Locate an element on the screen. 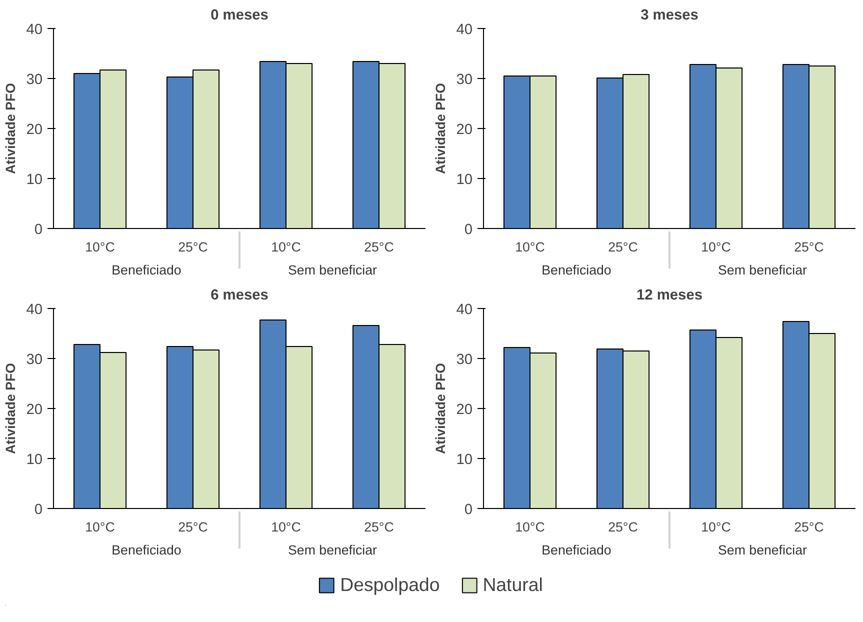 The image size is (863, 622). legend-label: Natural is located at coordinates (512, 585).